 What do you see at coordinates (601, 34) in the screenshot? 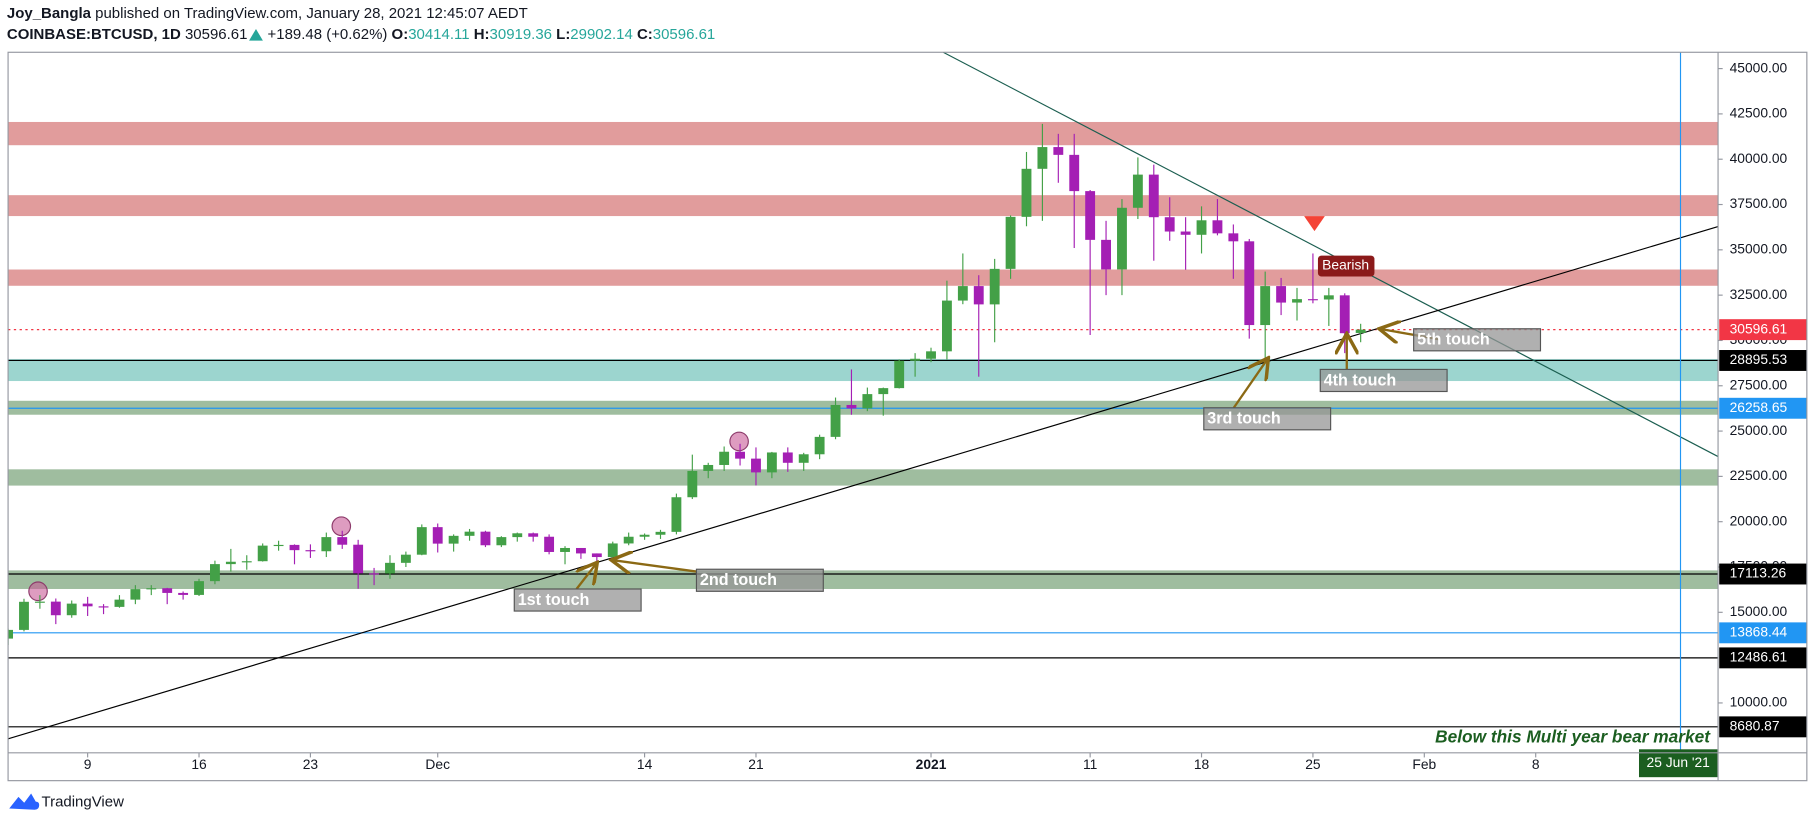
I see `ohlc-value: 29902.14` at bounding box center [601, 34].